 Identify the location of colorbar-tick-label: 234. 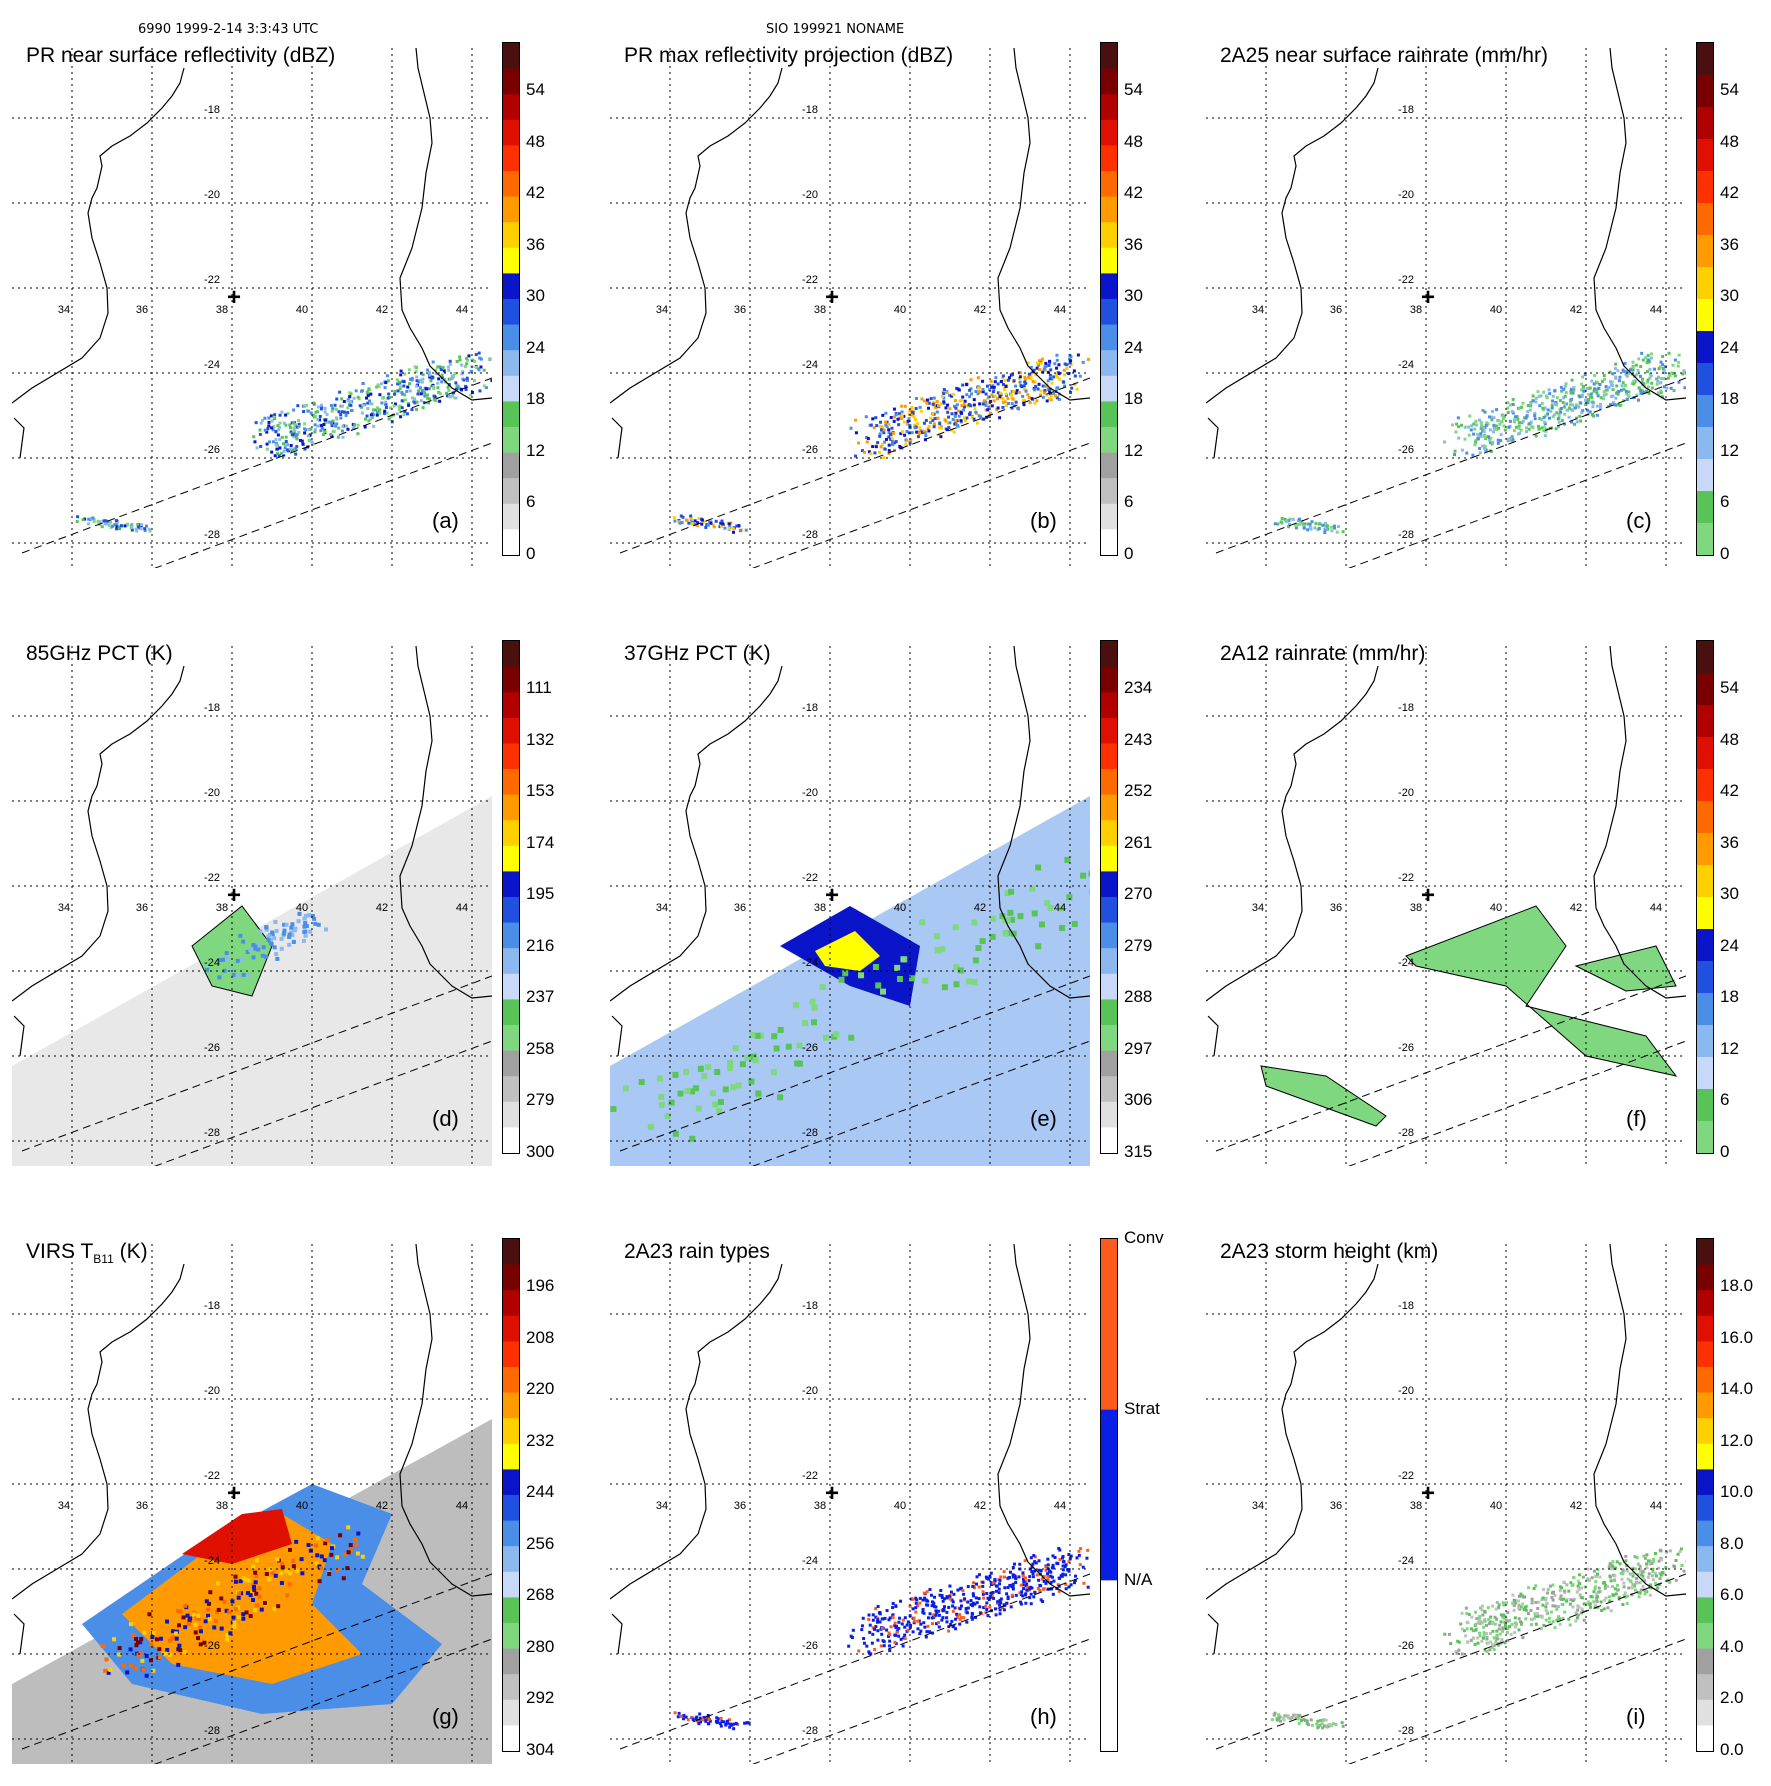
(1138, 688).